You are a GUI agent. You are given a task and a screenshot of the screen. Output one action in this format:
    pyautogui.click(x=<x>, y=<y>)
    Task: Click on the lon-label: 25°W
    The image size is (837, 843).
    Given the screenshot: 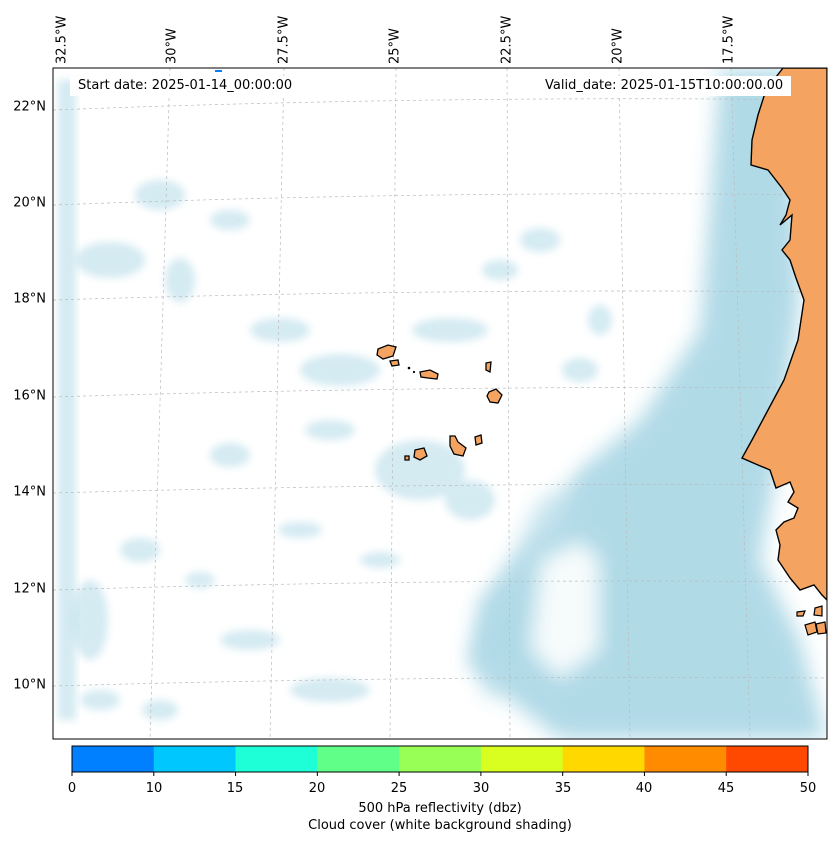 What is the action you would take?
    pyautogui.click(x=395, y=46)
    